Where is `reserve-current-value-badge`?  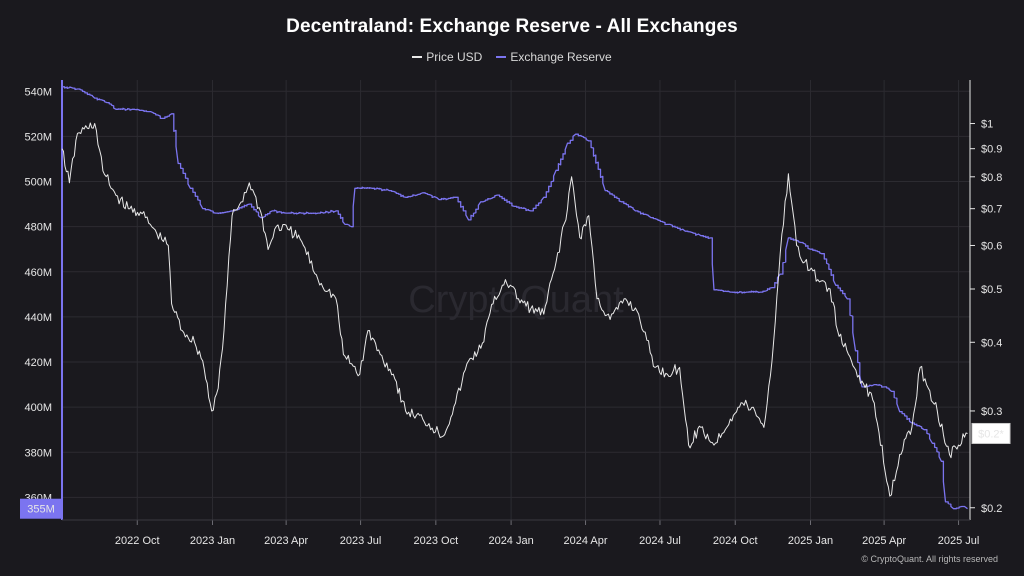 reserve-current-value-badge is located at coordinates (41, 508).